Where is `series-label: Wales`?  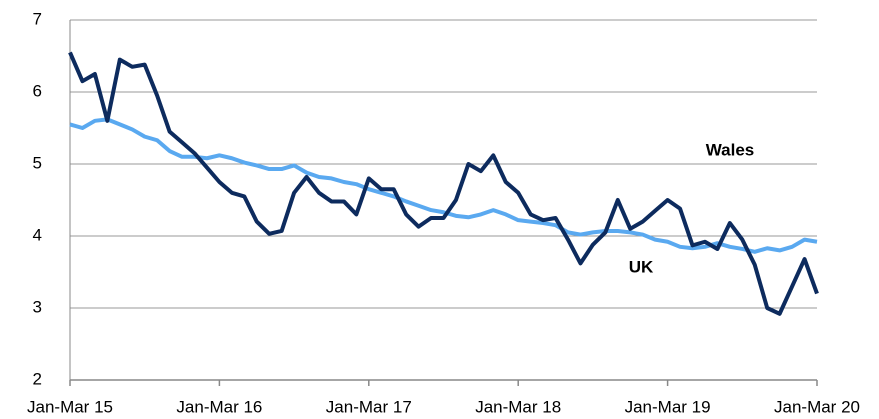
series-label: Wales is located at coordinates (730, 149).